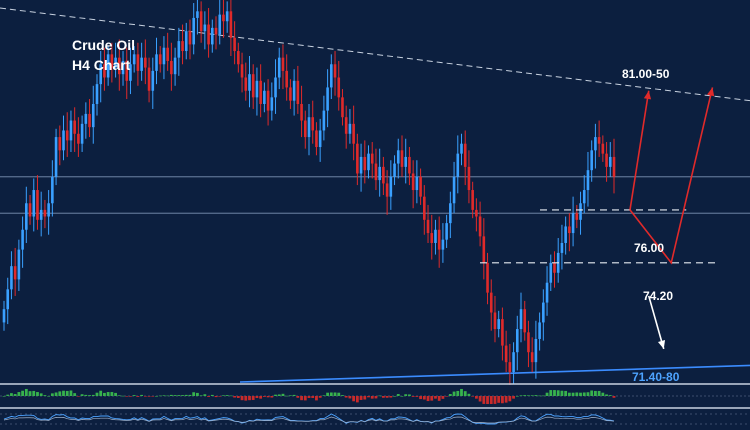 This screenshot has width=750, height=430. Describe the element at coordinates (658, 296) in the screenshot. I see `level-label-74: 74.20` at that location.